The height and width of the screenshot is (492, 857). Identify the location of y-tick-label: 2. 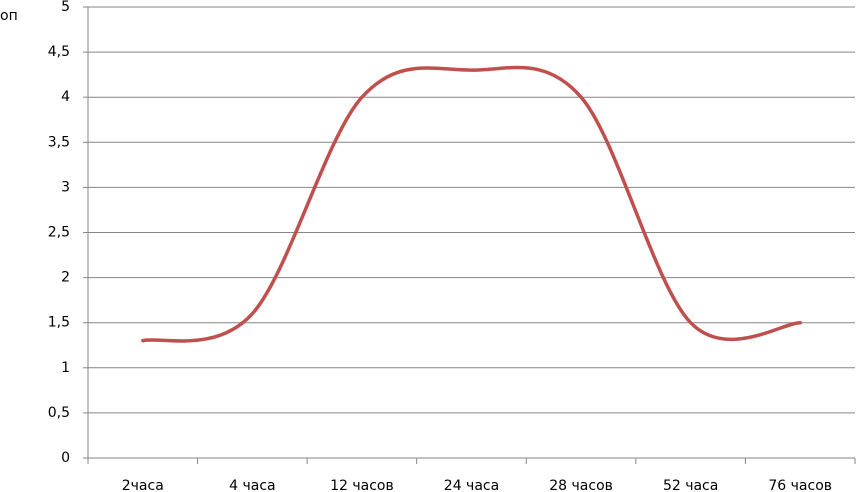
(65, 278).